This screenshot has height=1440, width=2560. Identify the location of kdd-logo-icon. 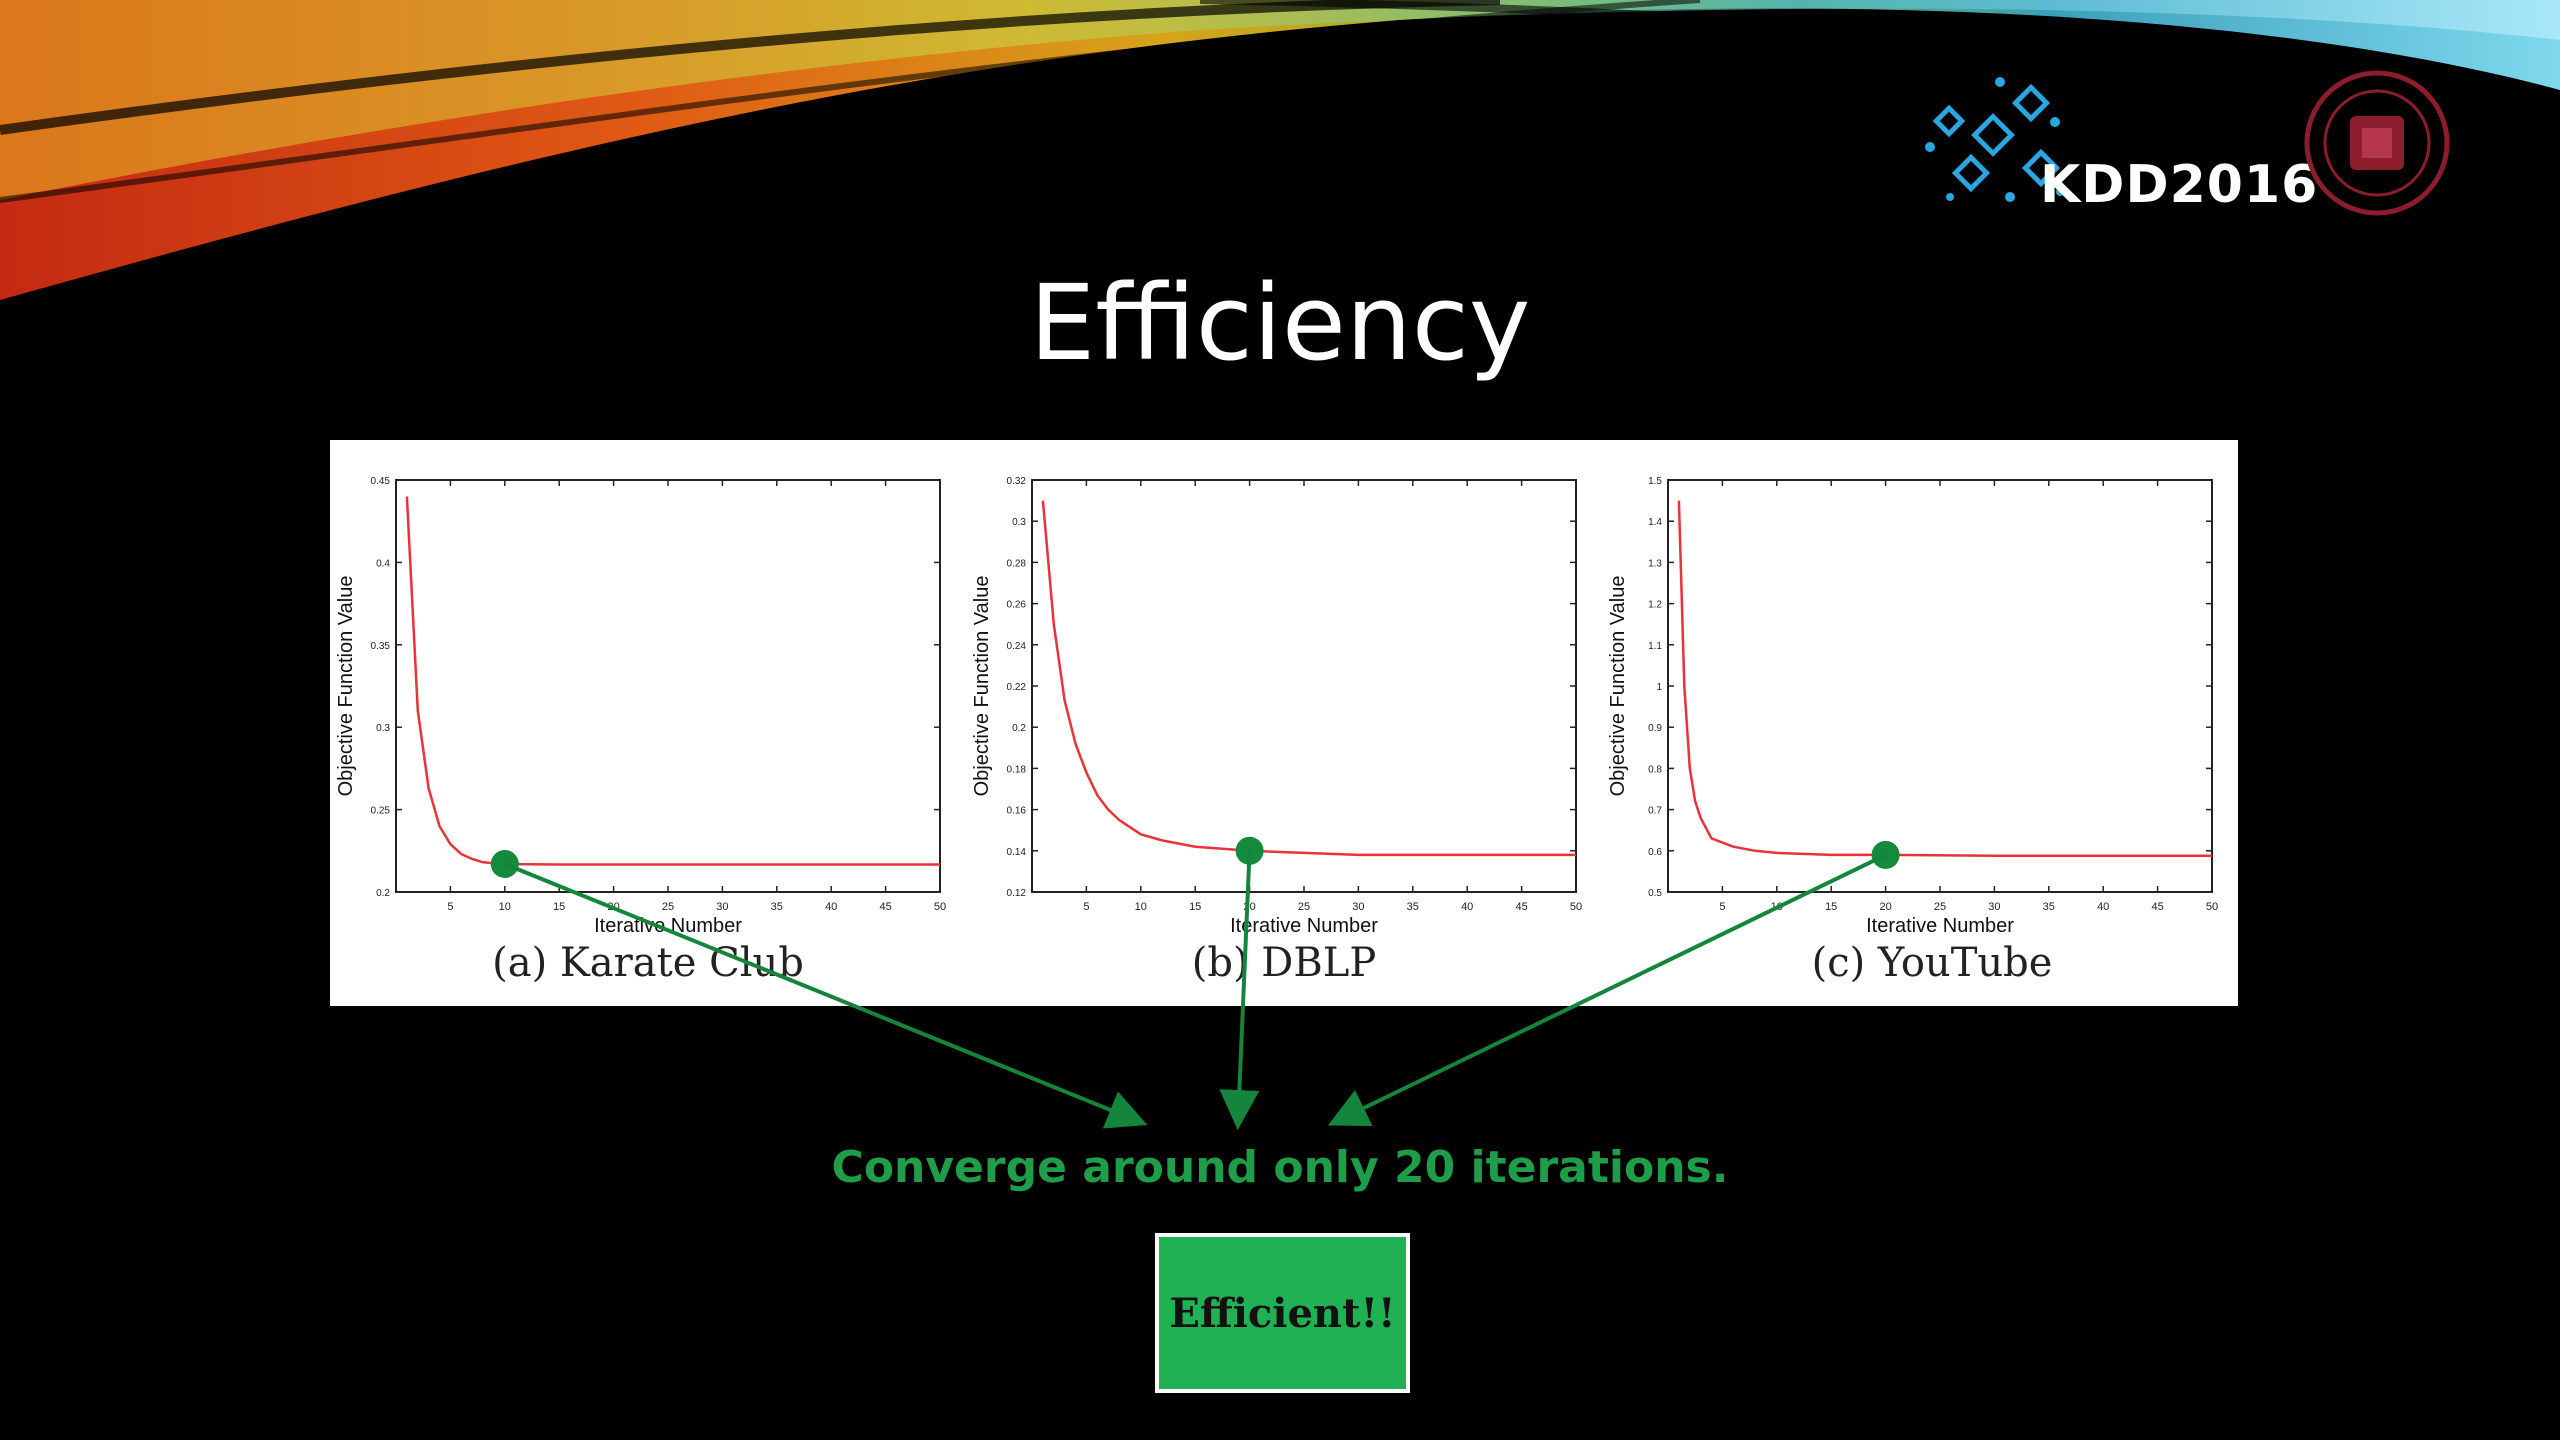
(1994, 139).